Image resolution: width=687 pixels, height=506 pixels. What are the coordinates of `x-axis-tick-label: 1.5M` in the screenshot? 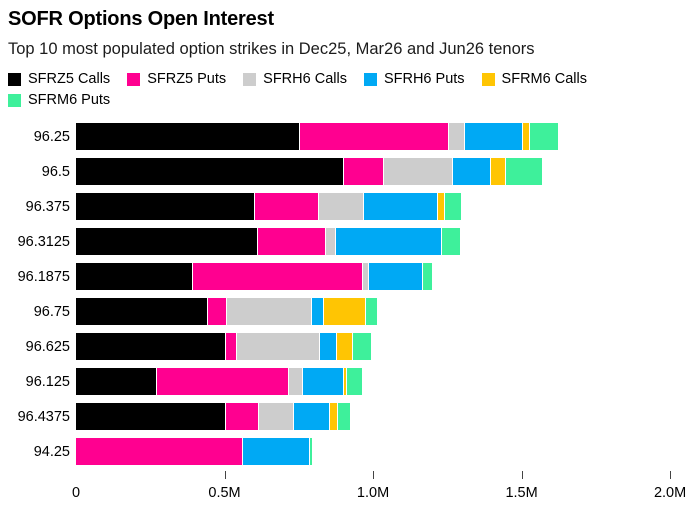 It's located at (521, 493).